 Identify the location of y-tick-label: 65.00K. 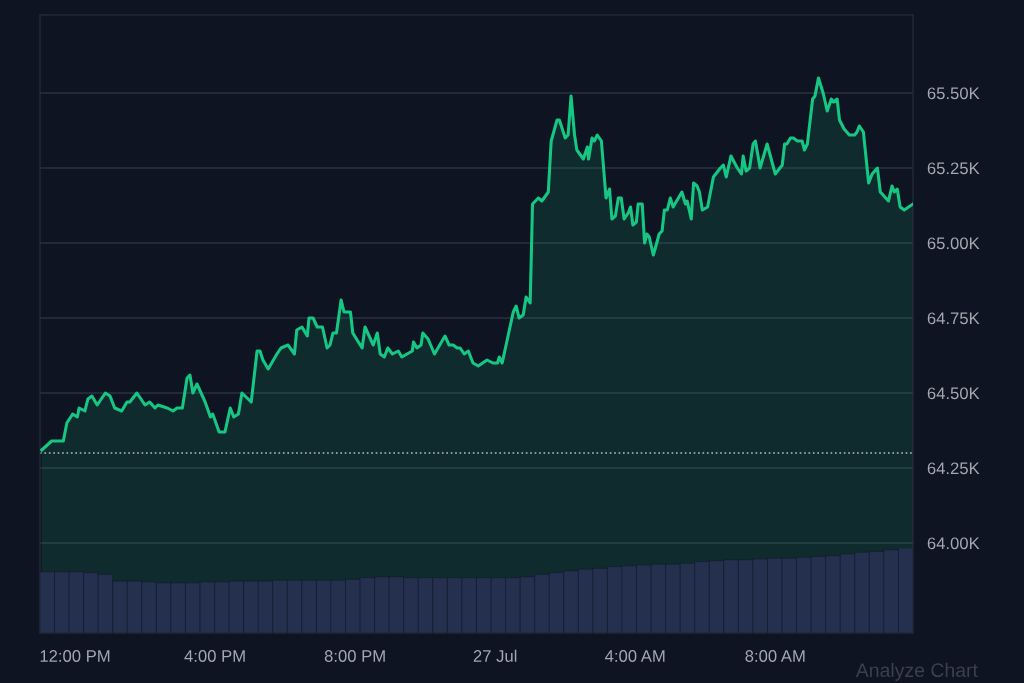
(953, 243).